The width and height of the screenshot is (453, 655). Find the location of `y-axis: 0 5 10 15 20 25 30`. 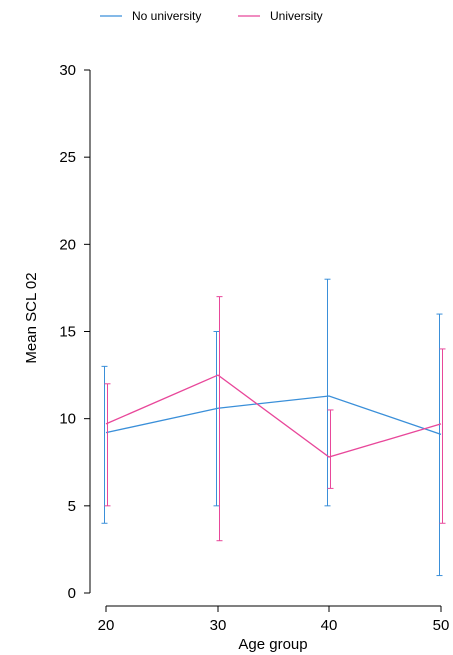

y-axis: 0 5 10 15 20 25 30 is located at coordinates (75, 332).